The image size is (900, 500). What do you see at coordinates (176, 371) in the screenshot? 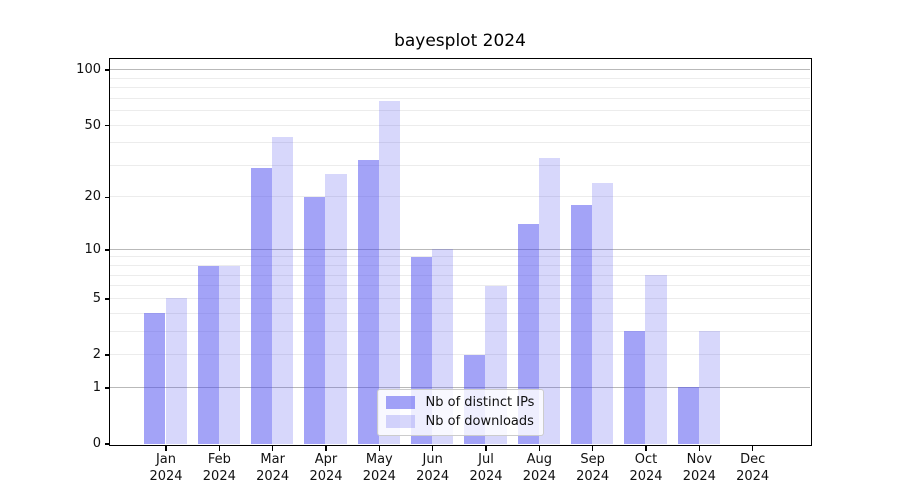
I see `bar-nb-of-downloads-jan-2024` at bounding box center [176, 371].